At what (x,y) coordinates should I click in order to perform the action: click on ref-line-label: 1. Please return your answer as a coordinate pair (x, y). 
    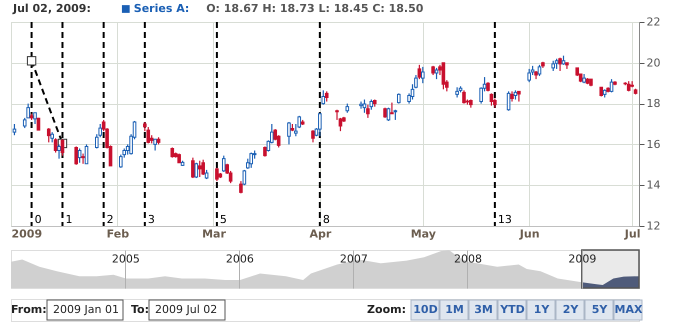
    Looking at the image, I should click on (68, 219).